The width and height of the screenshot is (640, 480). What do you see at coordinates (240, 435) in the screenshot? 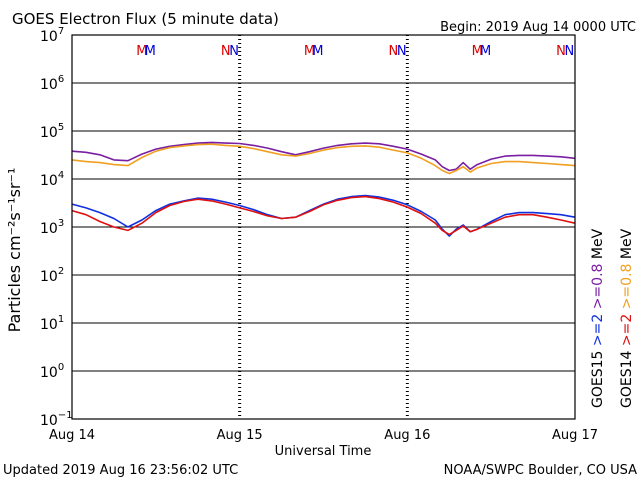
I see `x-tick-label: Aug 15` at bounding box center [240, 435].